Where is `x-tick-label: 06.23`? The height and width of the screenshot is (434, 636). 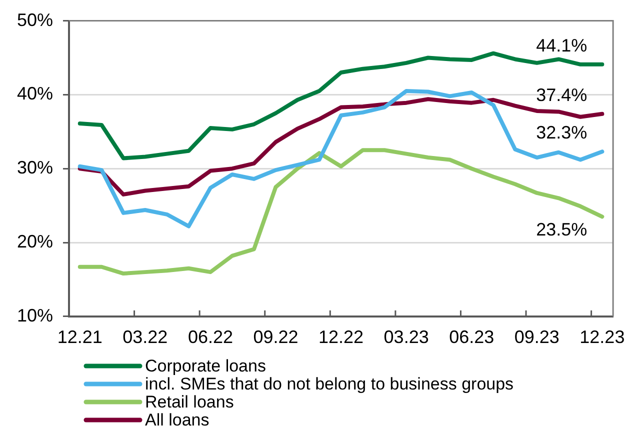
x-tick-label: 06.23 is located at coordinates (471, 337).